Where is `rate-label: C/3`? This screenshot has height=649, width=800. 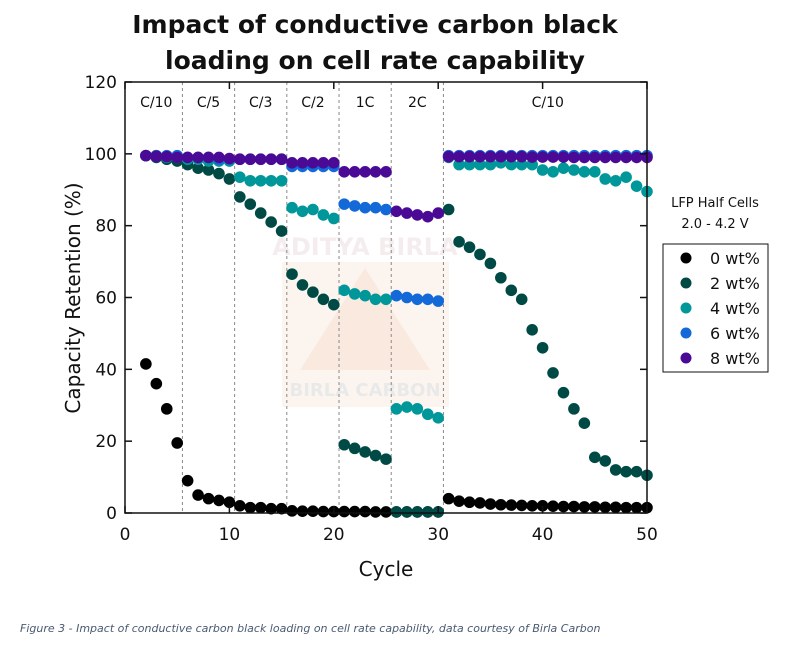 rate-label: C/3 is located at coordinates (260, 103).